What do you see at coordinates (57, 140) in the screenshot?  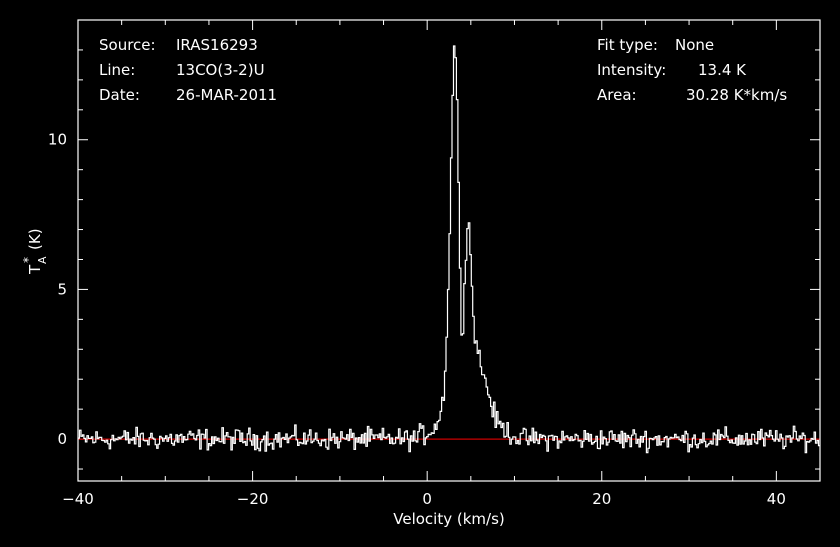 I see `y-tick-label: 10` at bounding box center [57, 140].